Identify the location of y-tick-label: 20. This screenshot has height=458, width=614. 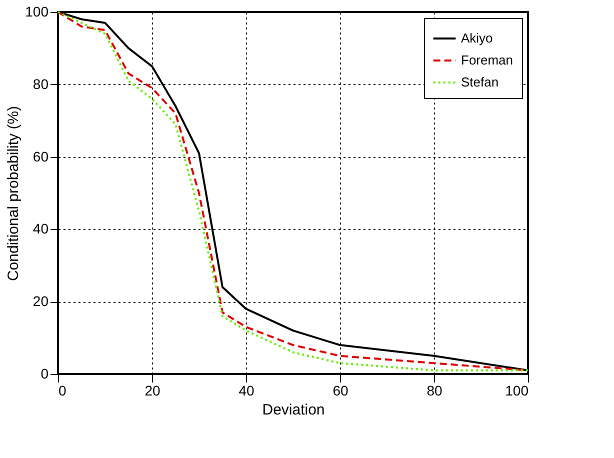
(40, 301).